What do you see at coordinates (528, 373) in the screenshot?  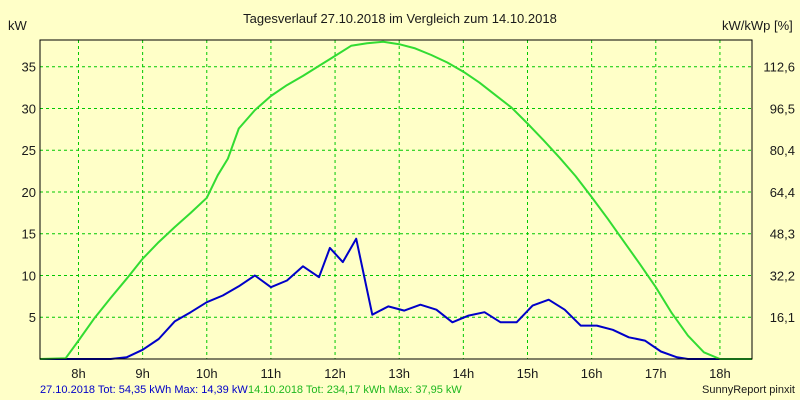 I see `x-tick-label: 15h` at bounding box center [528, 373].